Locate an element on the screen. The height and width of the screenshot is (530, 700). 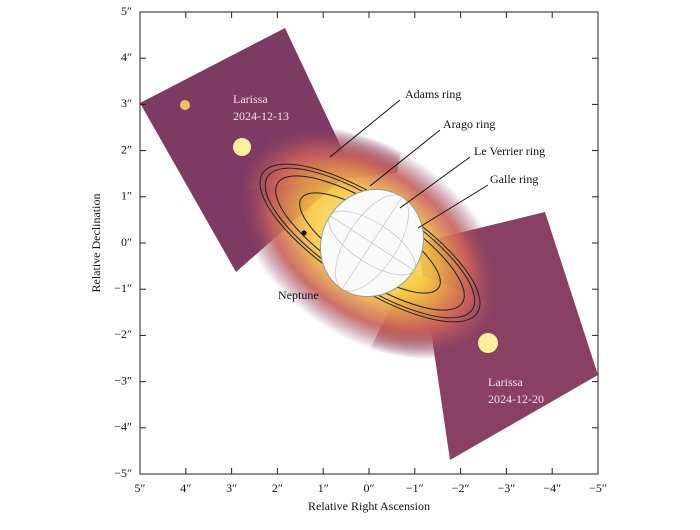
x-tick-label: −5″ is located at coordinates (598, 488).